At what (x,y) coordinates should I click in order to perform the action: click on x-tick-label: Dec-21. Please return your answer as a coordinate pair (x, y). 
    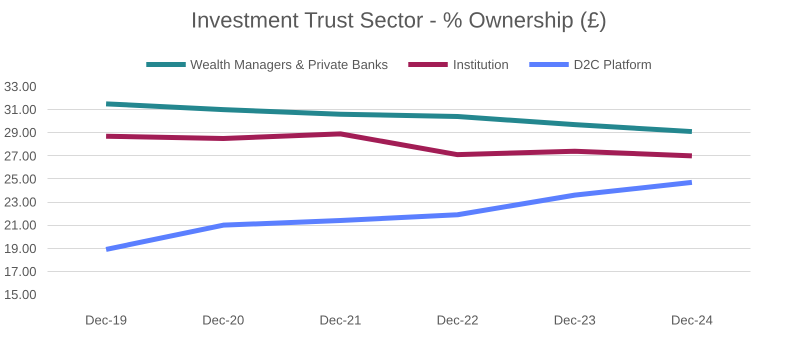
    Looking at the image, I should click on (340, 320).